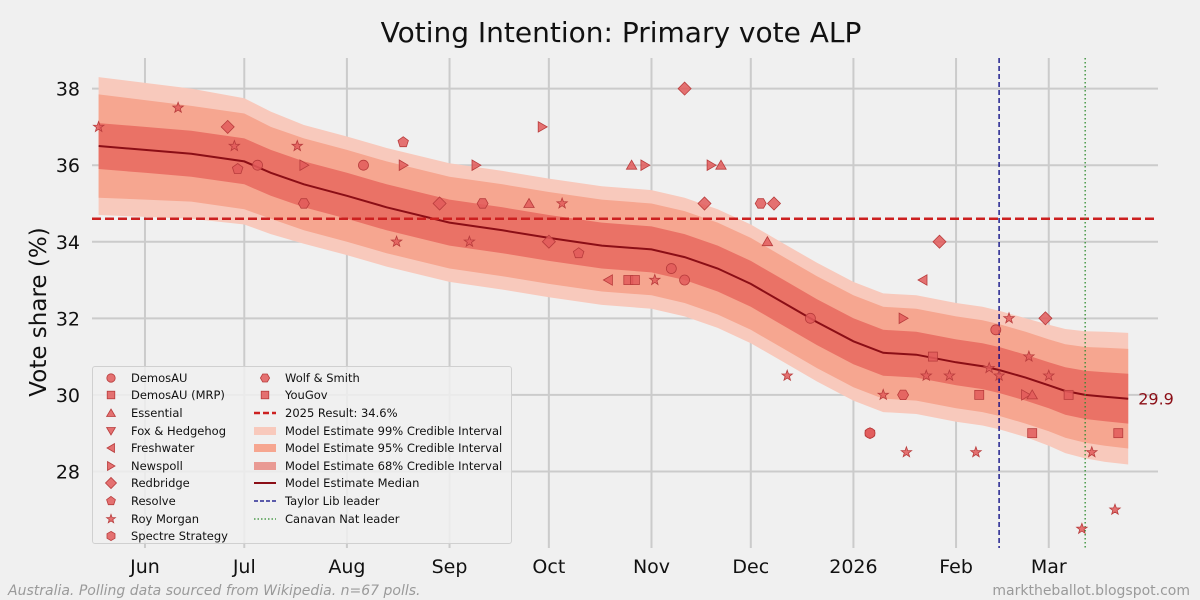  What do you see at coordinates (163, 484) in the screenshot?
I see `legend-item: Redbridge` at bounding box center [163, 484].